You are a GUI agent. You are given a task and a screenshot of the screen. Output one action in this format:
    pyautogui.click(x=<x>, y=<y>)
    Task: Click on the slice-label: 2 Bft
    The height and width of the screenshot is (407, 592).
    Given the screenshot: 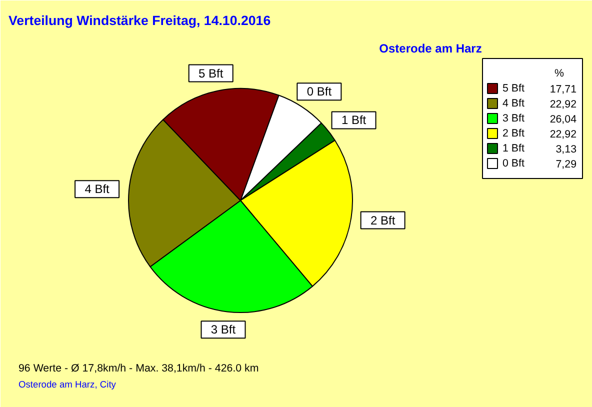 What is the action you would take?
    pyautogui.click(x=383, y=220)
    